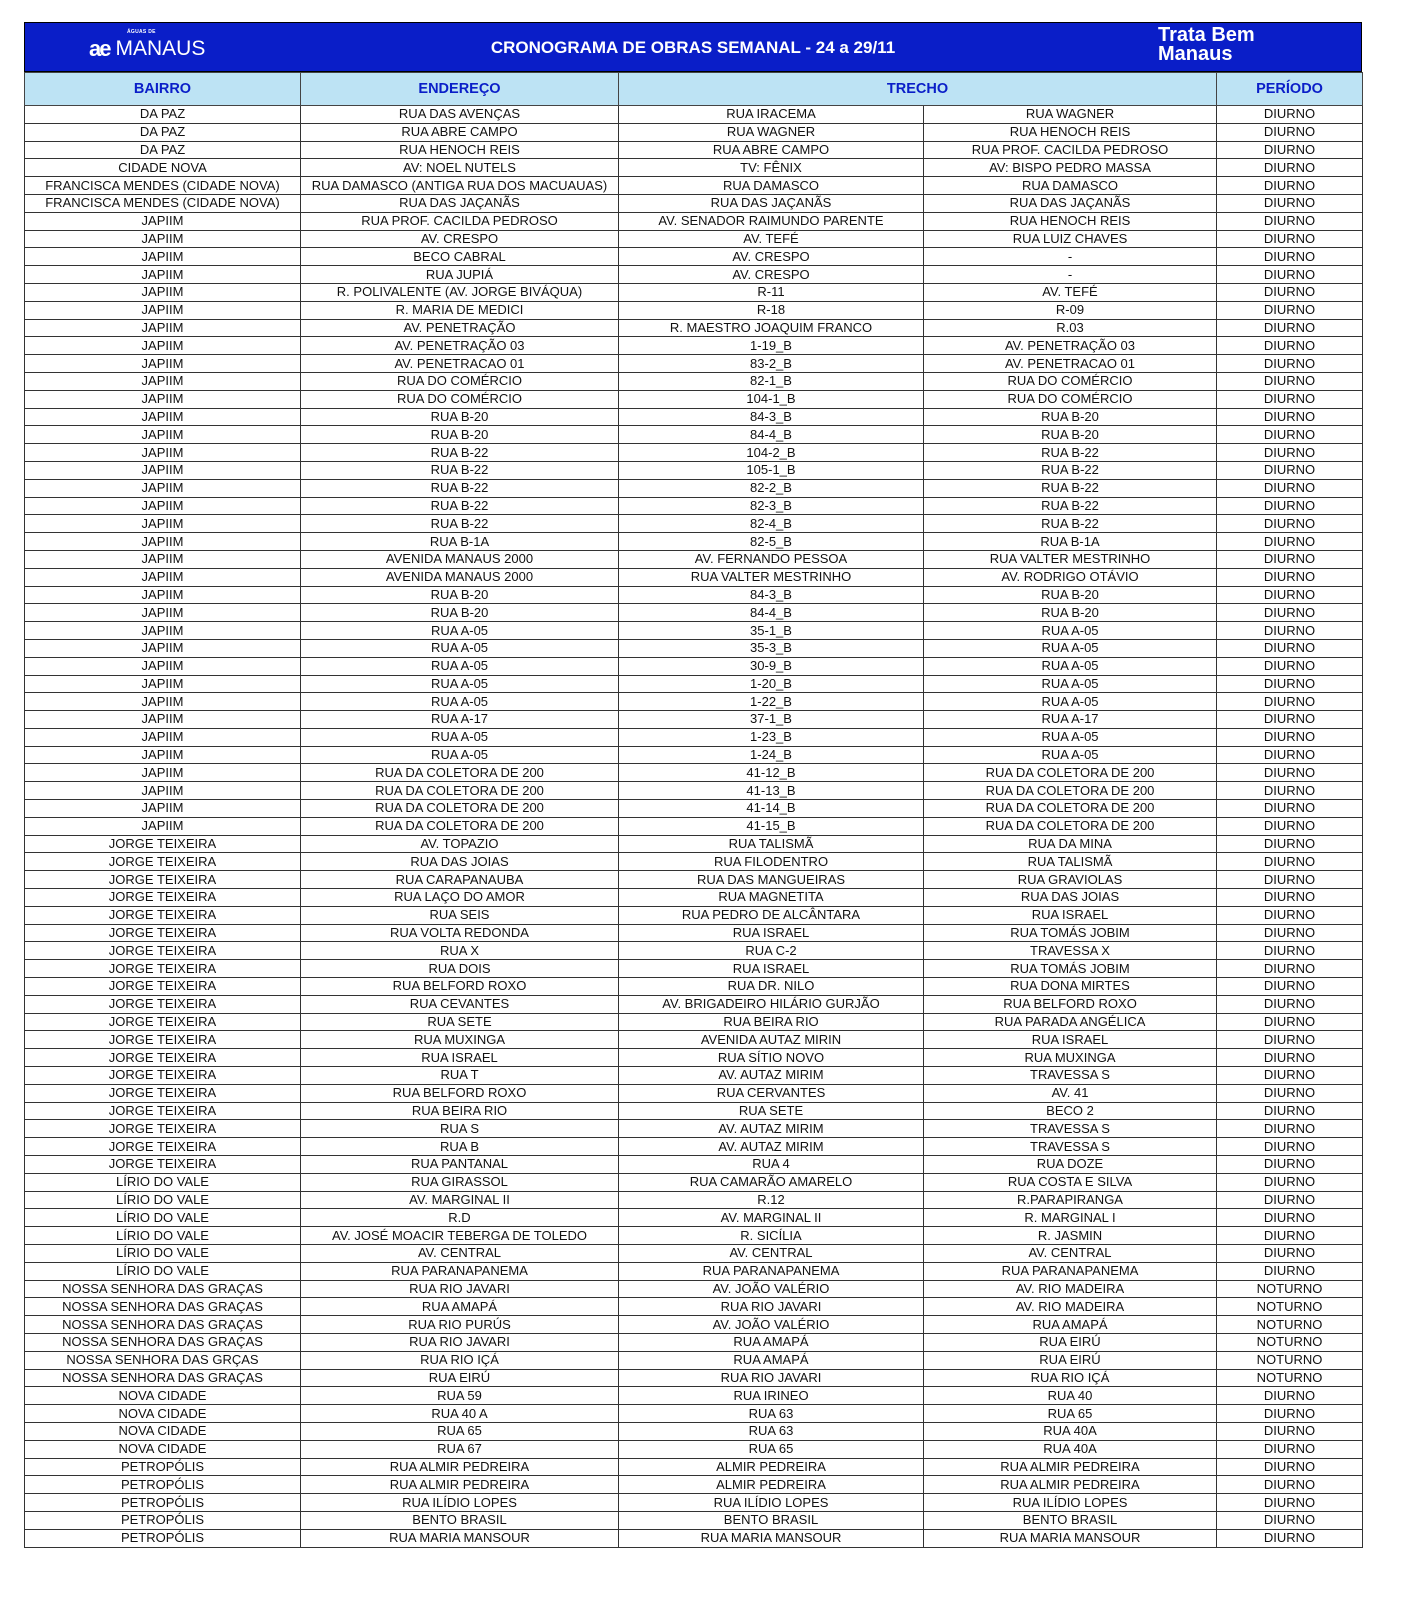 This screenshot has height=1600, width=1415. I want to click on cell-endereco: RUA PARANAPANEMA, so click(459, 1271).